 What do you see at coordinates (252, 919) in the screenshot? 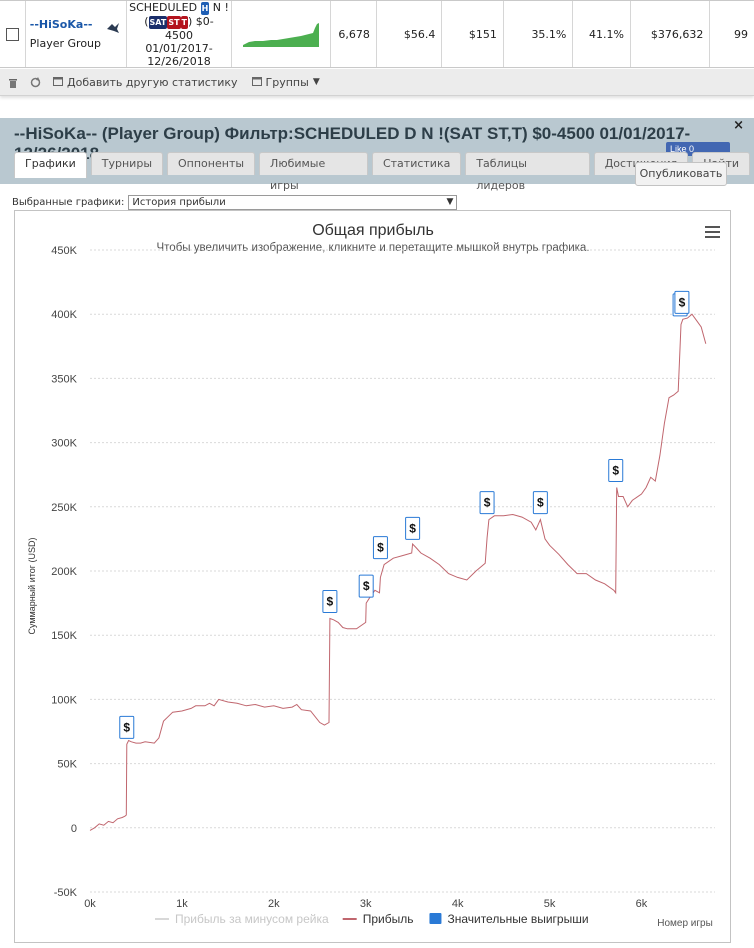
I see `legend-label: Прибыль за минусом рейка` at bounding box center [252, 919].